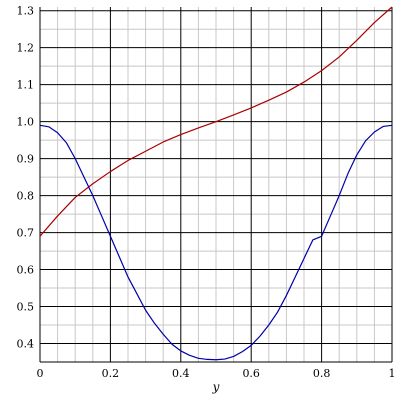 This screenshot has width=400, height=400. What do you see at coordinates (181, 373) in the screenshot?
I see `x-tick-label: 0.4` at bounding box center [181, 373].